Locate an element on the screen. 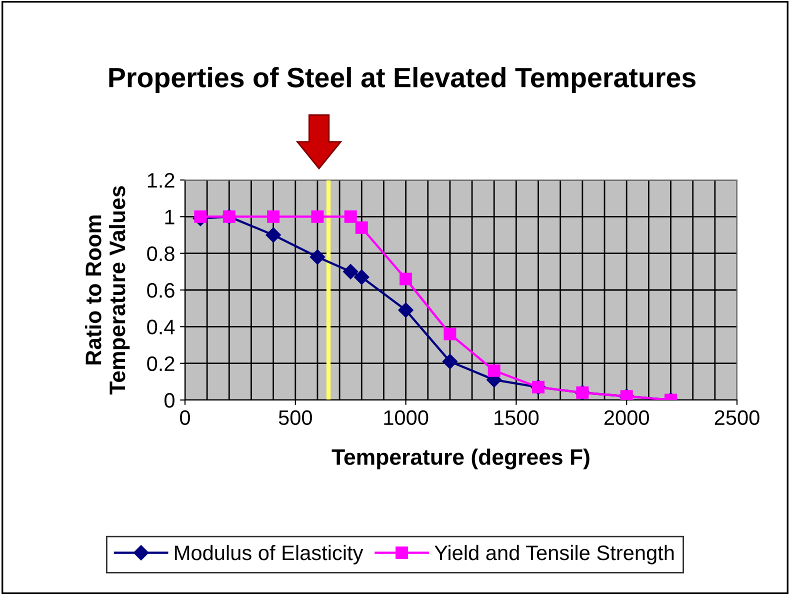 The width and height of the screenshot is (790, 595). y-axis-title: Ratio to Room Temperature Values is located at coordinates (107, 290).